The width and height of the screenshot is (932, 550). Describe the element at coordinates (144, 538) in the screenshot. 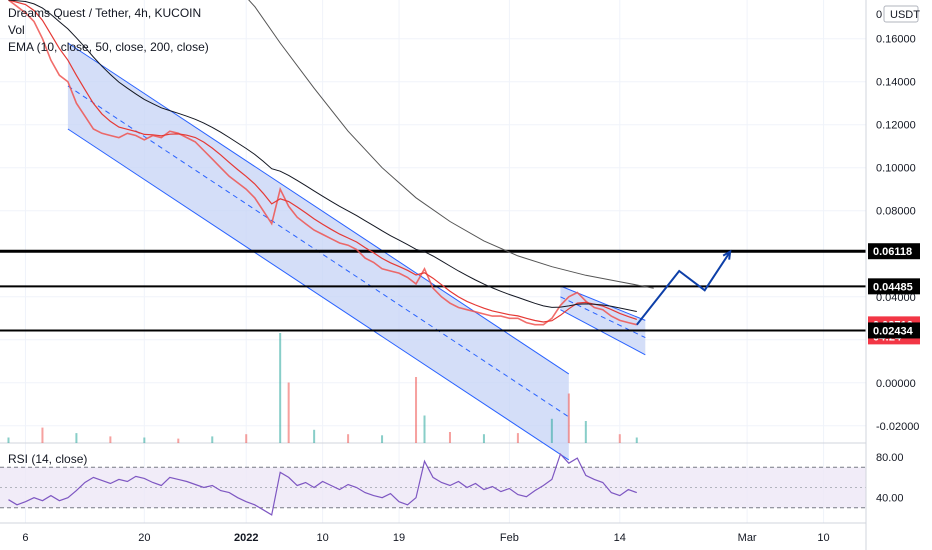

I see `time-tick-label: 20` at that location.